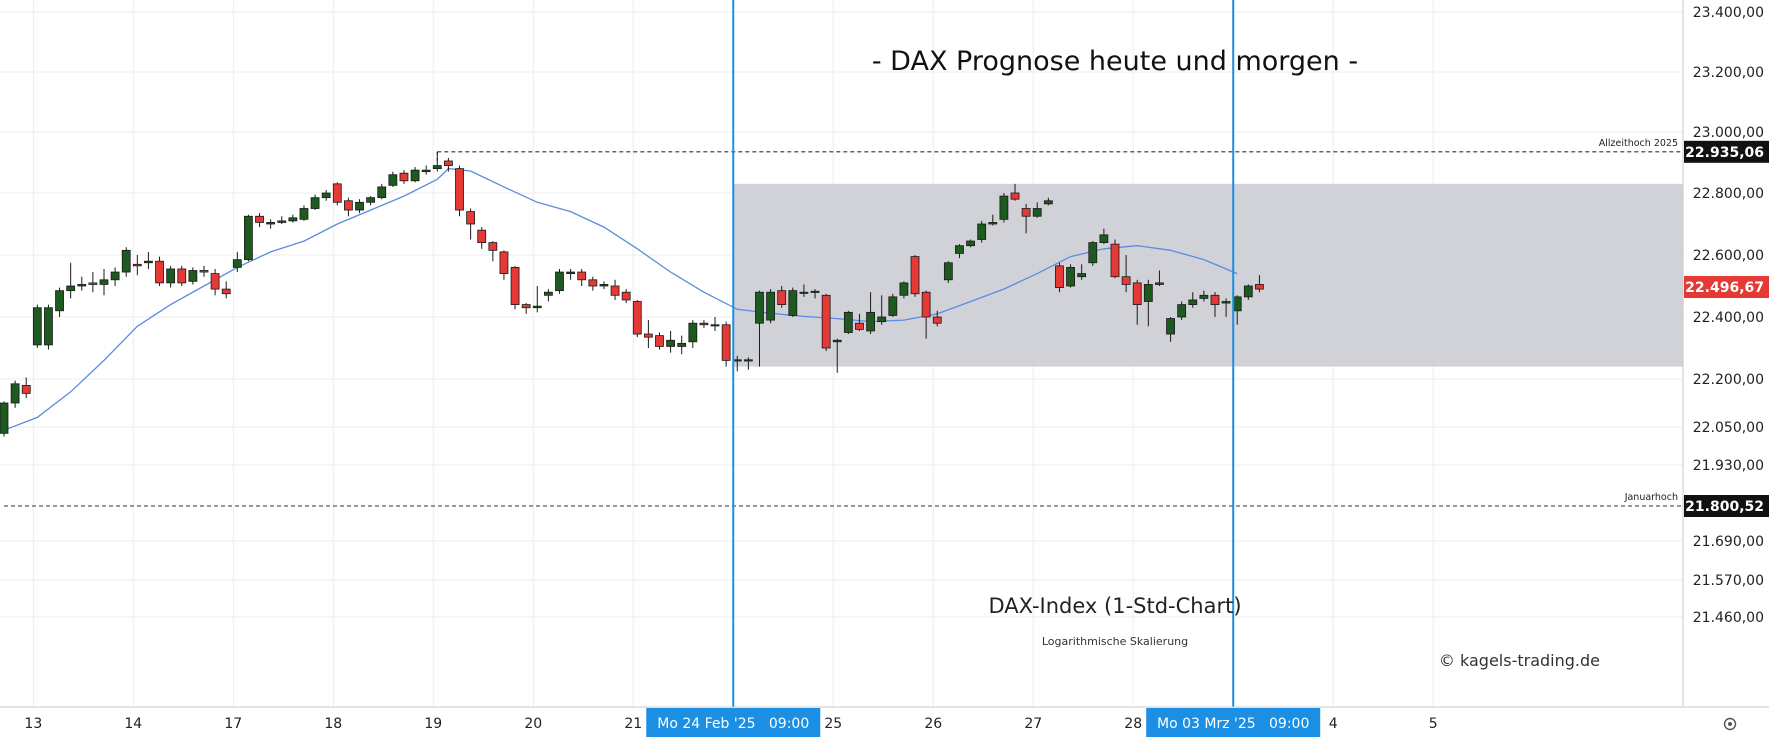 This screenshot has height=741, width=1769. Describe the element at coordinates (1730, 724) in the screenshot. I see `settings-icon` at that location.